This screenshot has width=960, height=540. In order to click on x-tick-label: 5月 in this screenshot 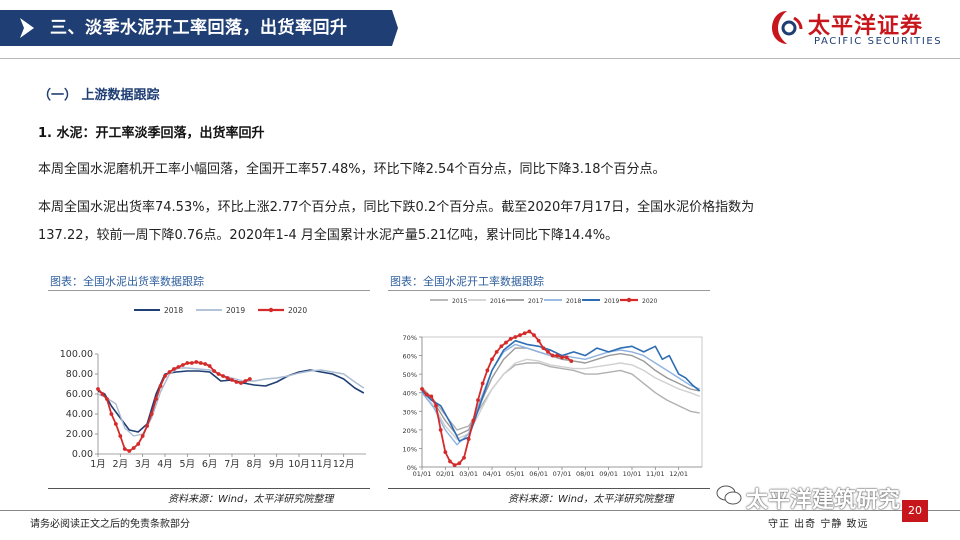, I will do `click(188, 464)`.